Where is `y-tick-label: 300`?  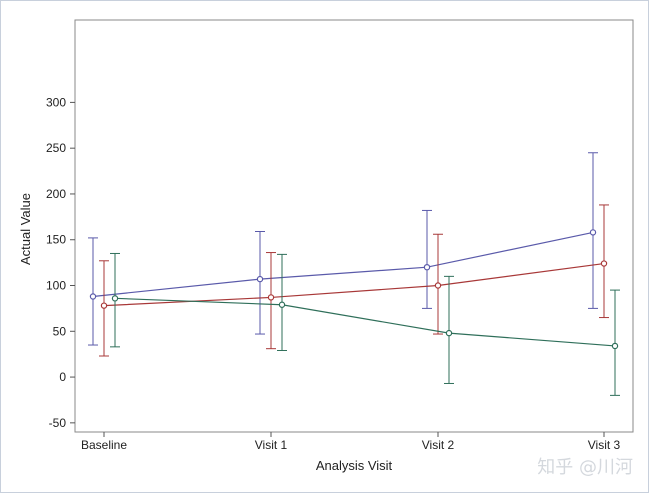 y-tick-label: 300 is located at coordinates (56, 102).